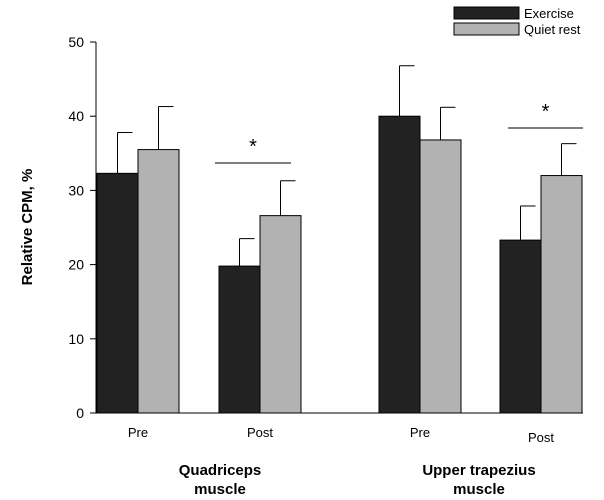  What do you see at coordinates (76, 42) in the screenshot?
I see `y-tick-label: 50` at bounding box center [76, 42].